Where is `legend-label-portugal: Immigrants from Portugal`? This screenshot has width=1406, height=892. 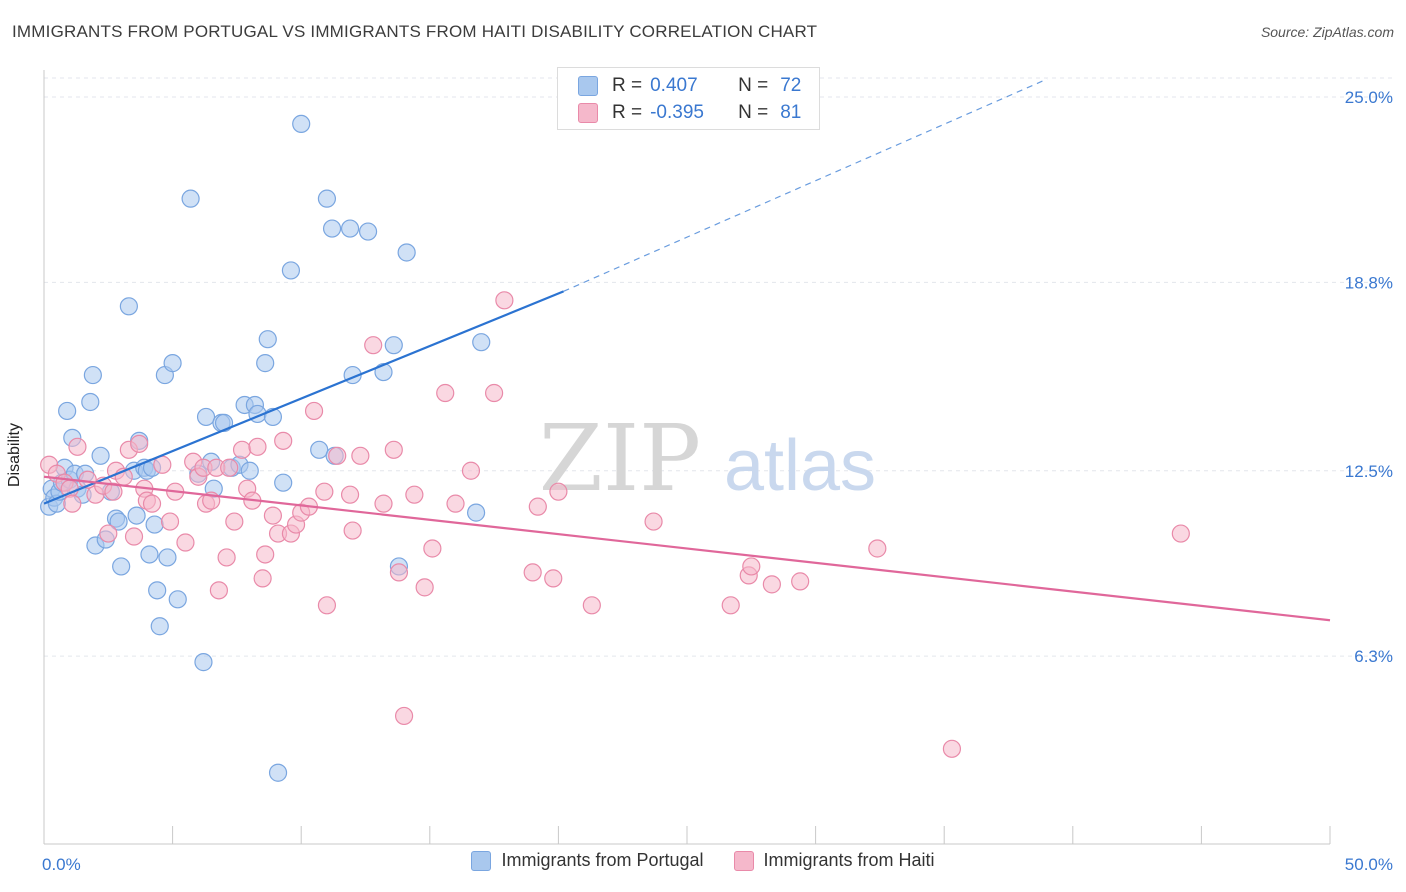
legend-label-portugal: Immigrants from Portugal is located at coordinates (602, 860).